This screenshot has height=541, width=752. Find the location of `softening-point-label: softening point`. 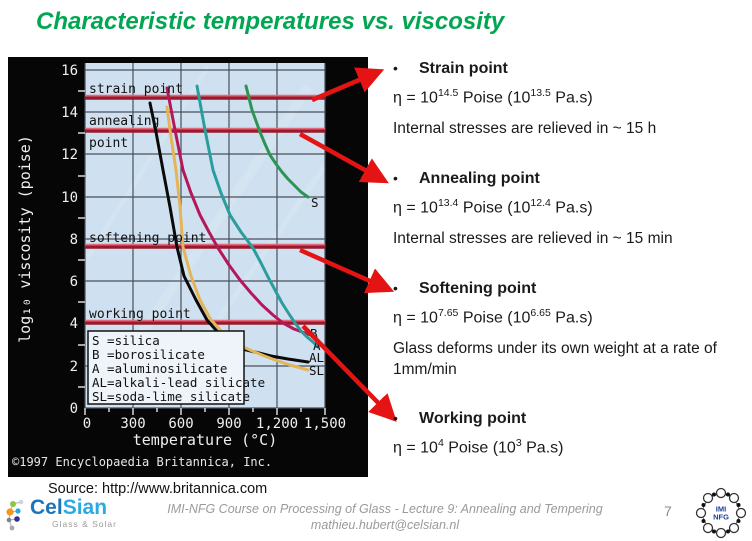

softening-point-label: softening point is located at coordinates (147, 238).